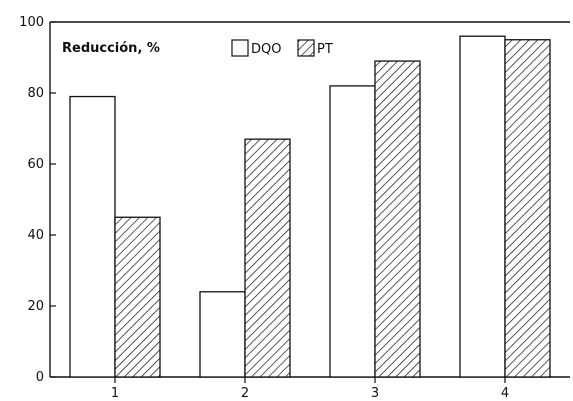  I want to click on x-tick-label: 1, so click(115, 393).